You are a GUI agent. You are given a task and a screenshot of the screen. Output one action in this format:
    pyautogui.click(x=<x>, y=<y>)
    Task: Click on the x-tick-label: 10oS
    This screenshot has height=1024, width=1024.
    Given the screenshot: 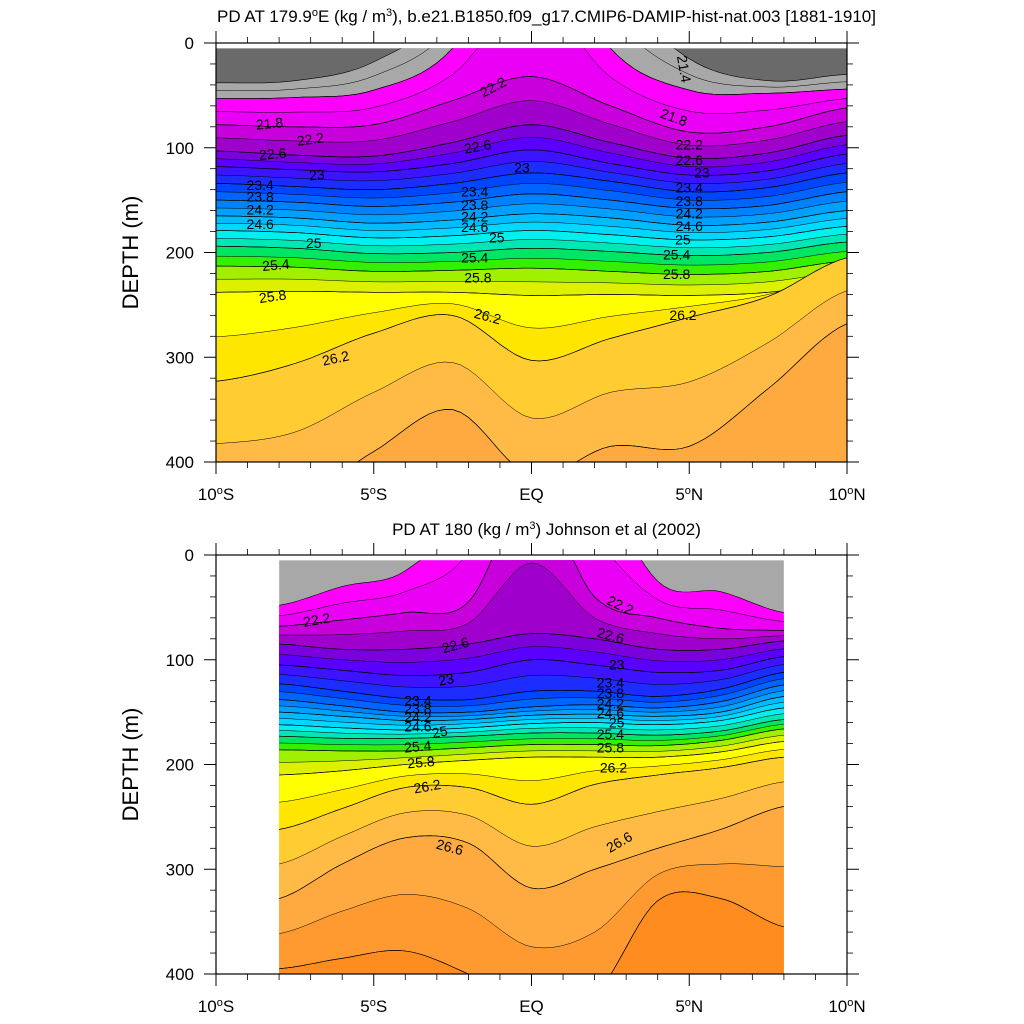 What is the action you would take?
    pyautogui.click(x=216, y=1006)
    